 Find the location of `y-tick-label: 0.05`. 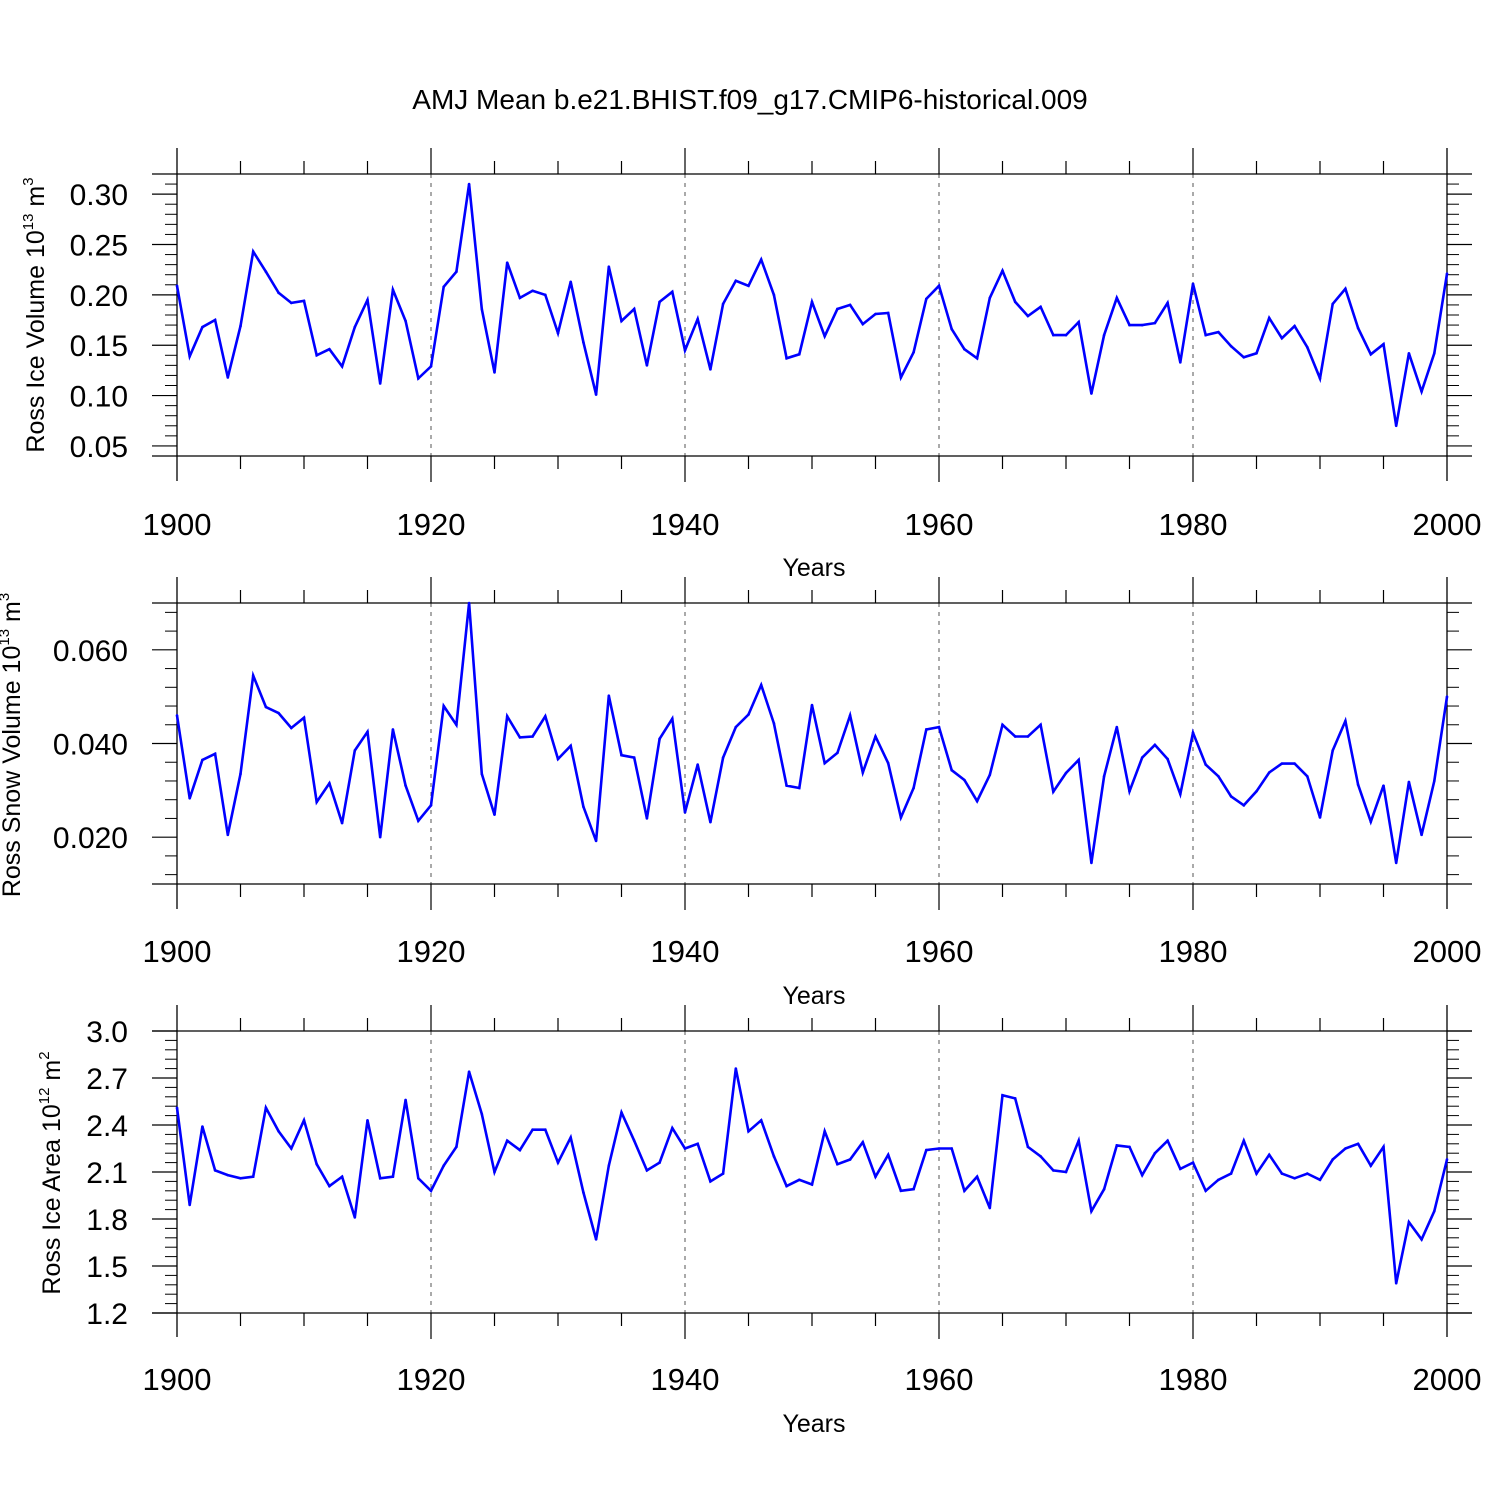

y-tick-label: 0.05 is located at coordinates (99, 447).